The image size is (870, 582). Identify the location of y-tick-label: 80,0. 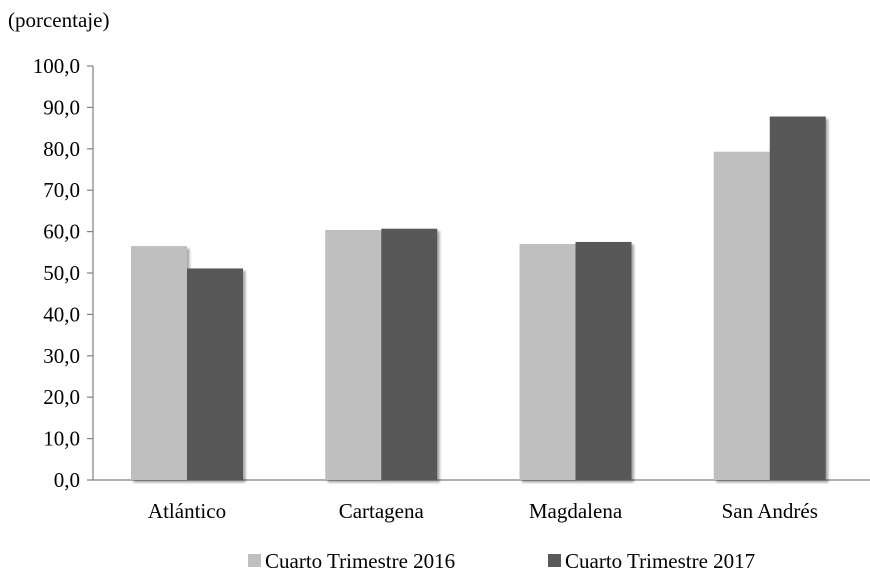
(61, 149).